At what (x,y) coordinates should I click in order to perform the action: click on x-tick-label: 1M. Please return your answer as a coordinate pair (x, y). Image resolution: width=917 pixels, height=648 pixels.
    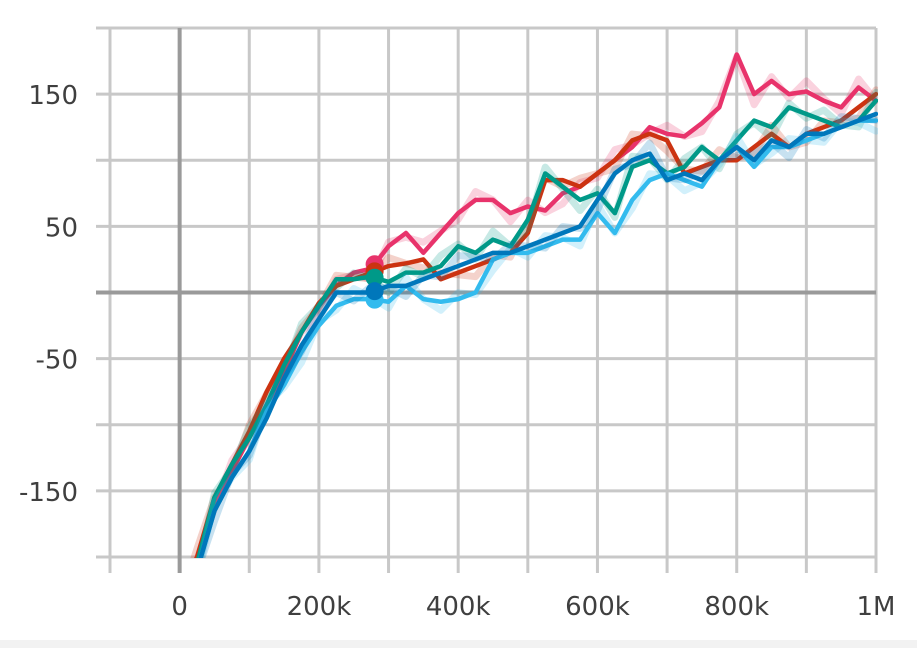
    Looking at the image, I should click on (876, 607).